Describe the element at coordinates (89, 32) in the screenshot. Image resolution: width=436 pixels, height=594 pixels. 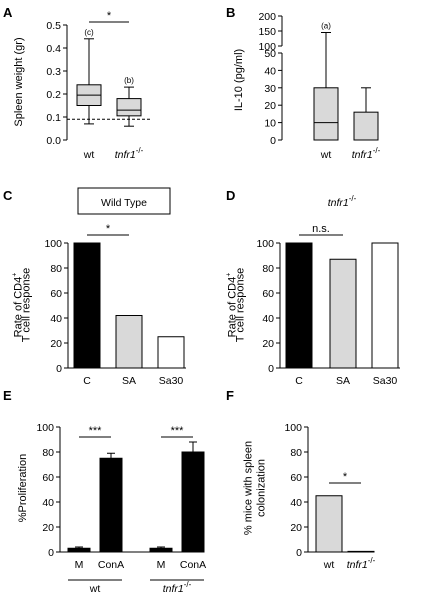
I see `box-annotation: (c)` at that location.